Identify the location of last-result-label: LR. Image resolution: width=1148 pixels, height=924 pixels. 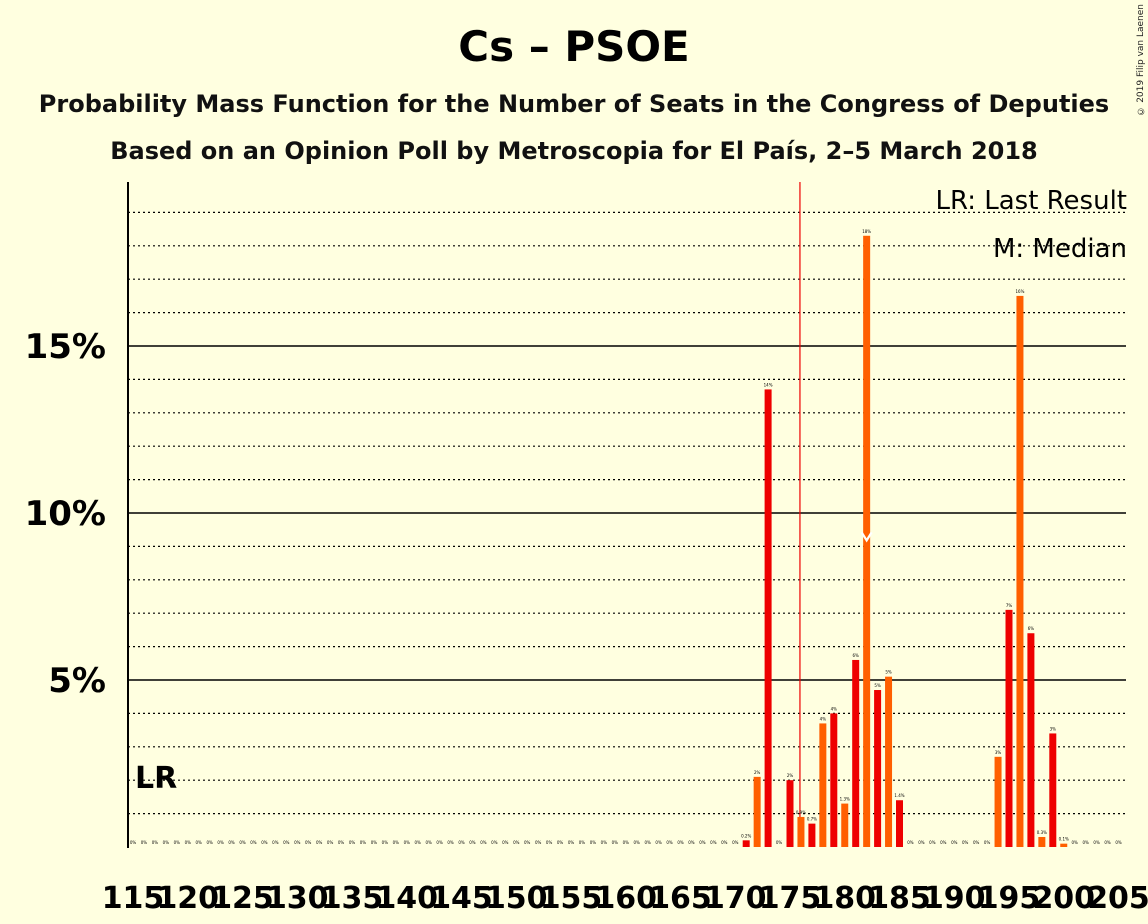
(156, 778).